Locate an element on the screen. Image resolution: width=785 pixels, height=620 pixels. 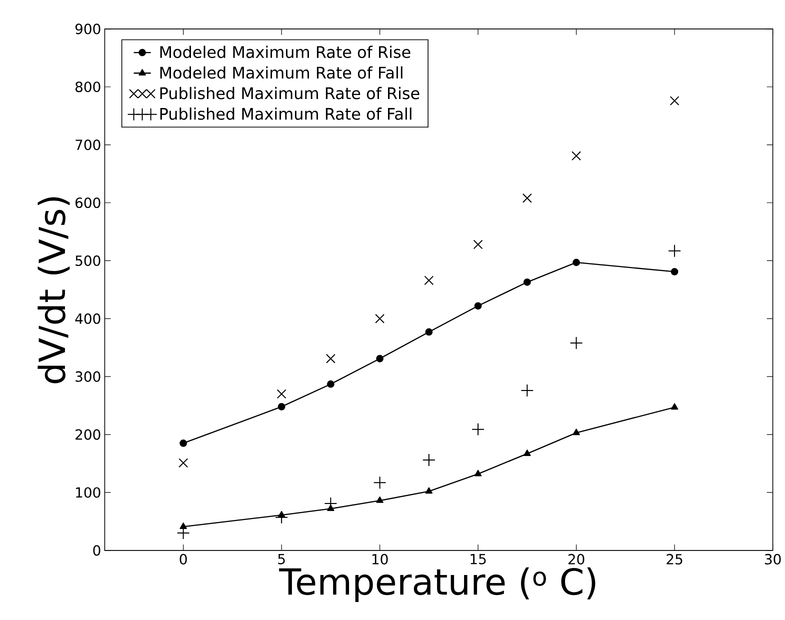
y-tick-label: 700 is located at coordinates (88, 144).